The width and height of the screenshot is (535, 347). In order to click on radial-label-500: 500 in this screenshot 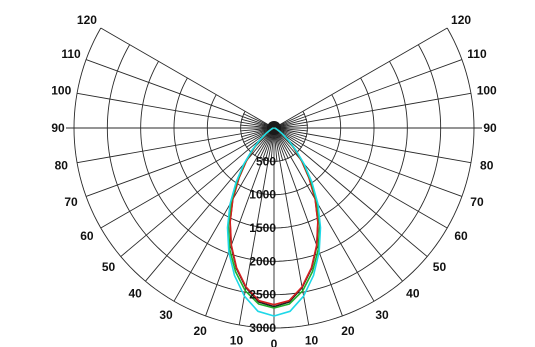, I will do `click(266, 161)`.